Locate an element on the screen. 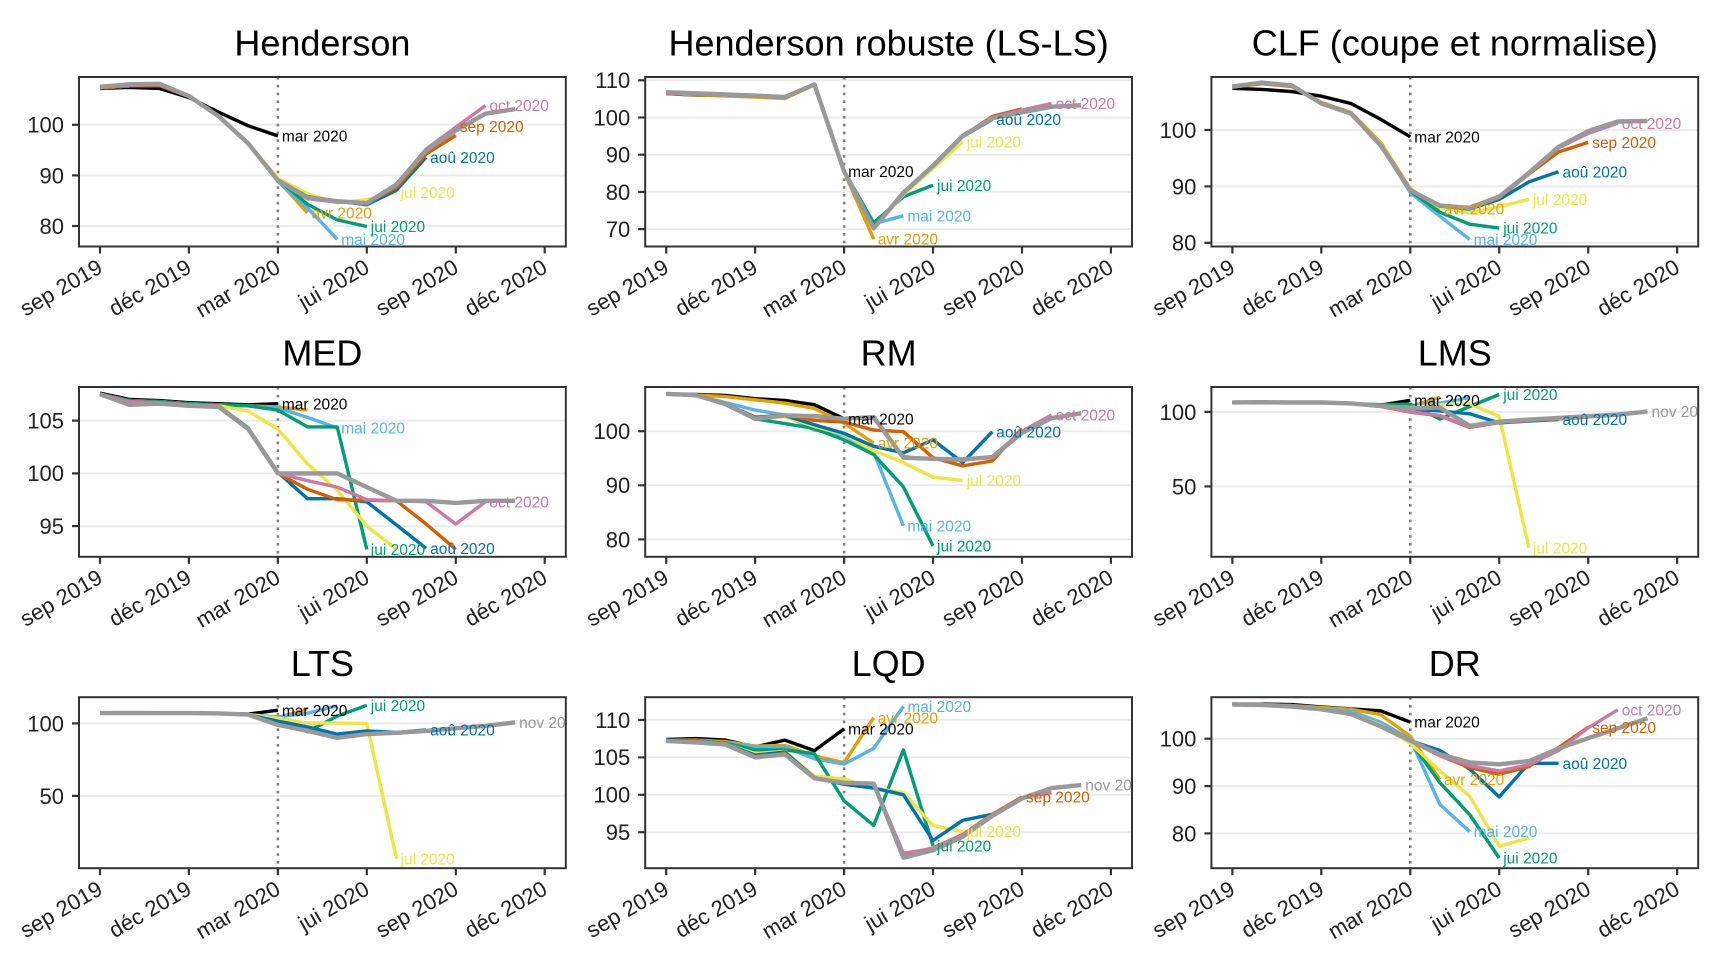 Image resolution: width=1728 pixels, height=965 pixels. svg-text: 70 is located at coordinates (618, 229).